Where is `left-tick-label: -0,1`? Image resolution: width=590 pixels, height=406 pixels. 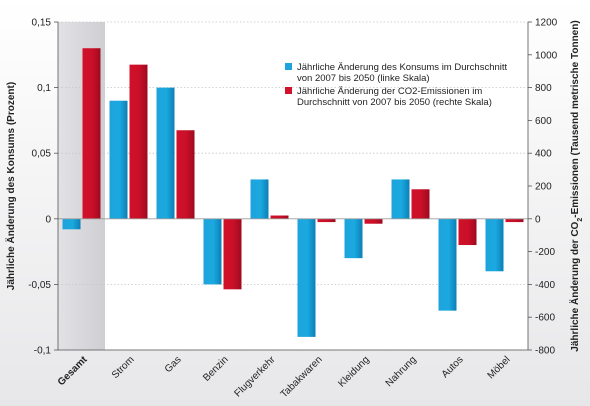 left-tick-label: -0,1 is located at coordinates (43, 351).